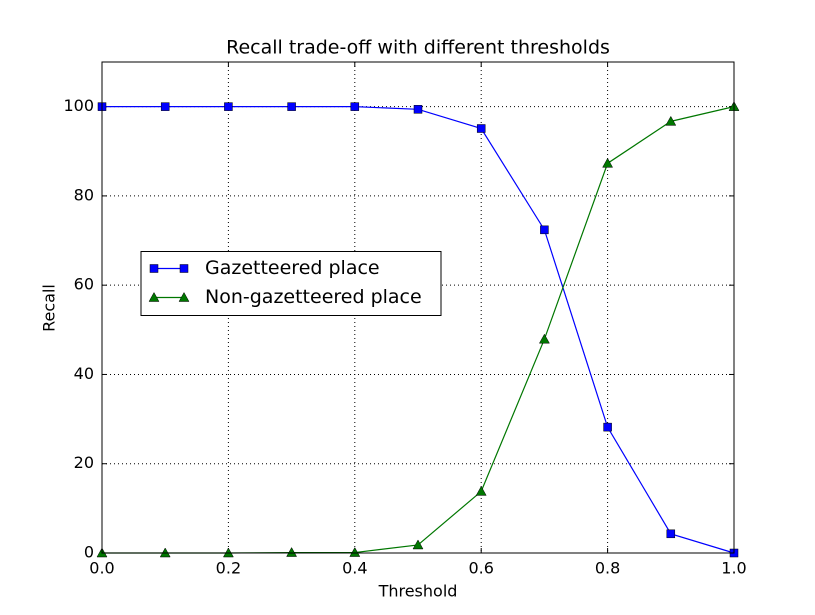 The height and width of the screenshot is (615, 815). I want to click on legend-label: Non-gazetteered place, so click(313, 297).